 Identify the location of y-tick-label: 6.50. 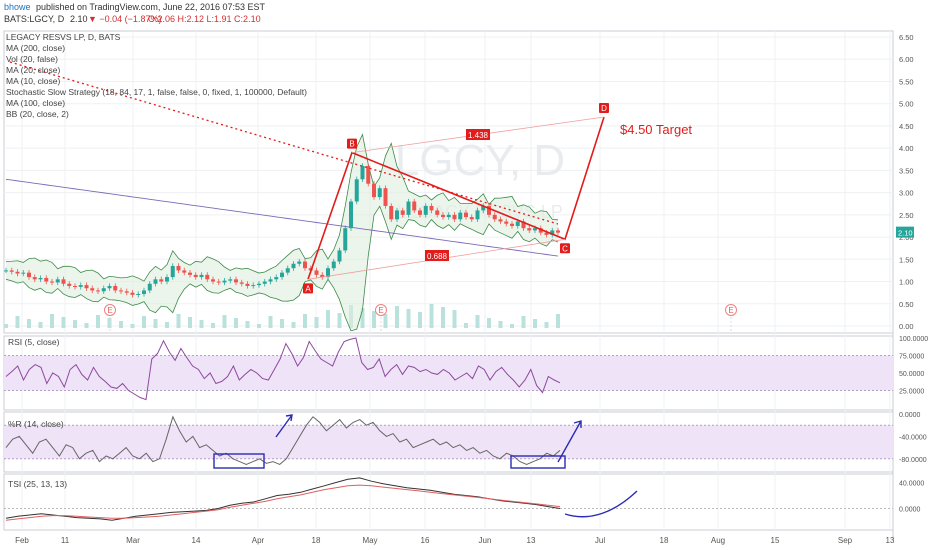
(906, 37).